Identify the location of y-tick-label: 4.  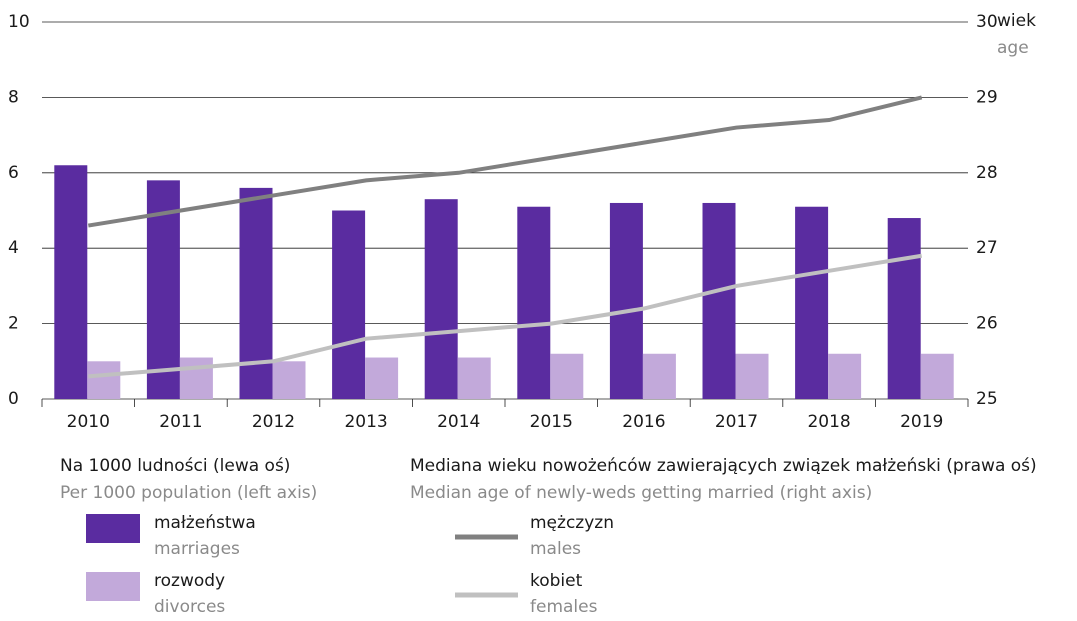
(13, 248).